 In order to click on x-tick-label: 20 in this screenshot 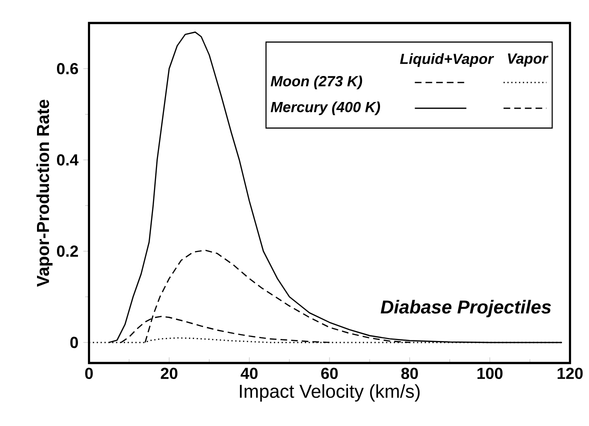, I will do `click(169, 374)`.